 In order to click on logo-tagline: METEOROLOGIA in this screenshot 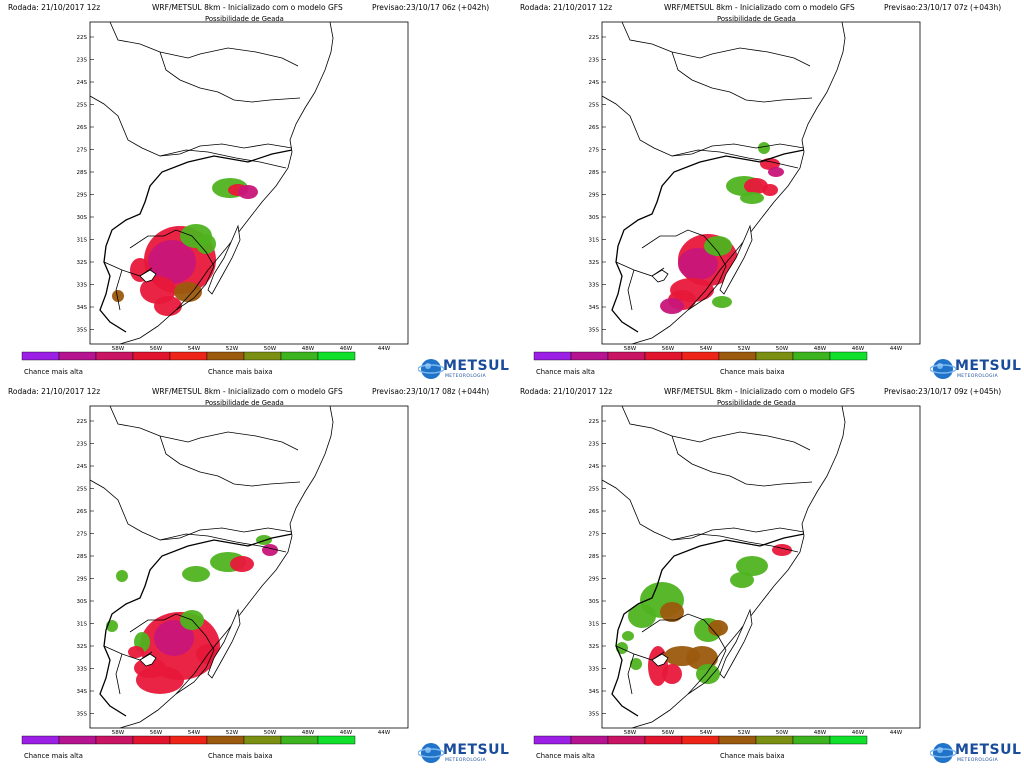, I will do `click(466, 376)`.